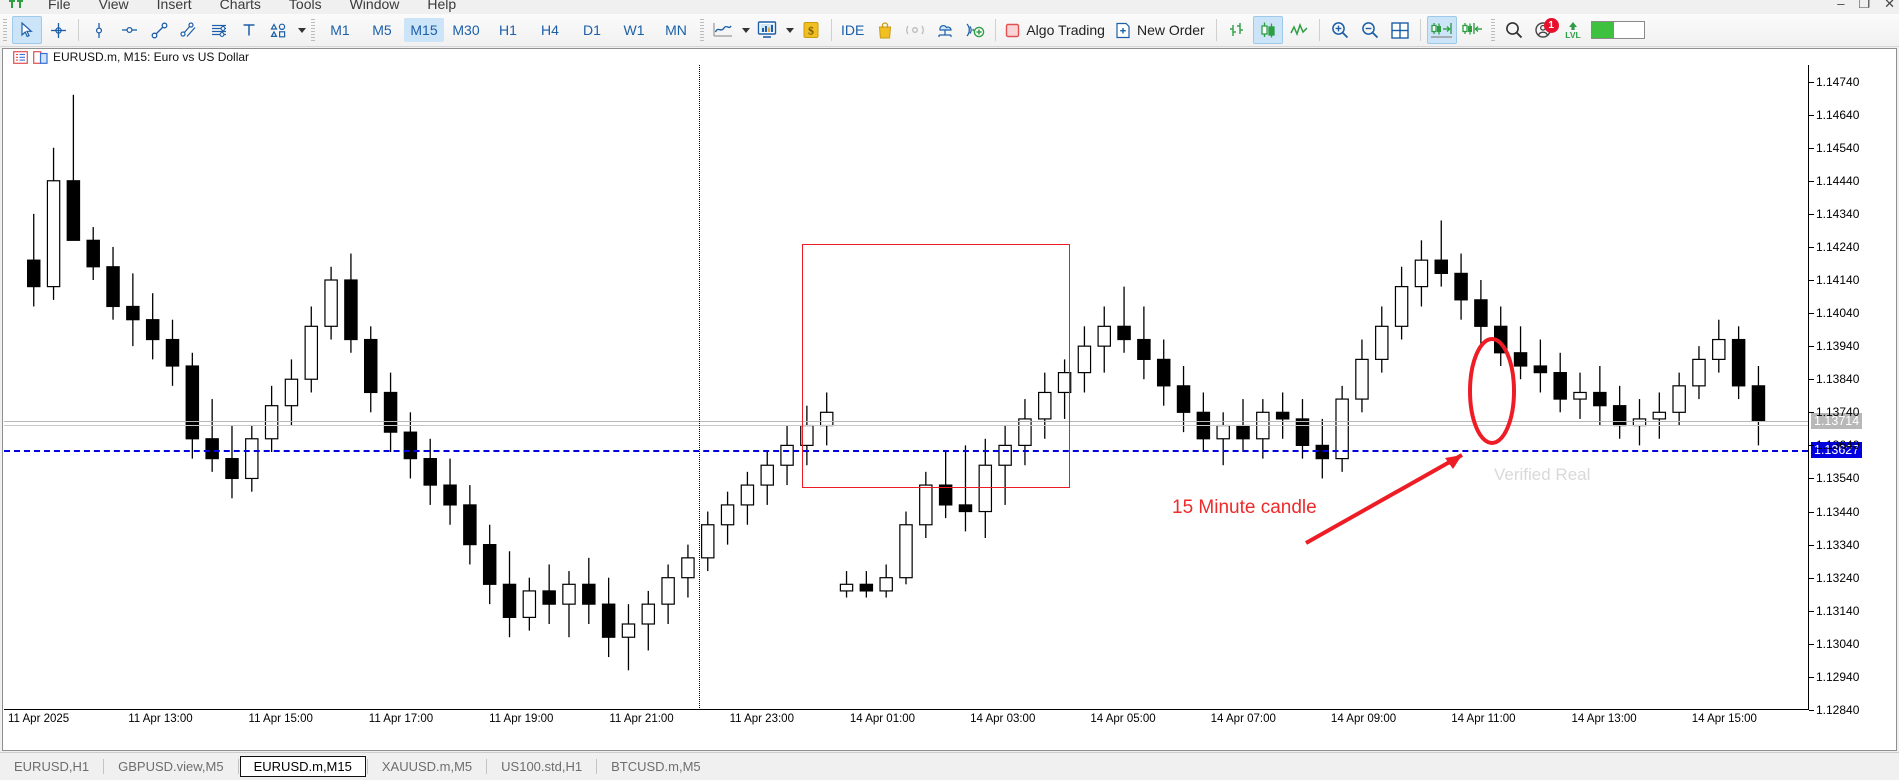  Describe the element at coordinates (592, 30) in the screenshot. I see `timeframe-d1-button: D1` at that location.